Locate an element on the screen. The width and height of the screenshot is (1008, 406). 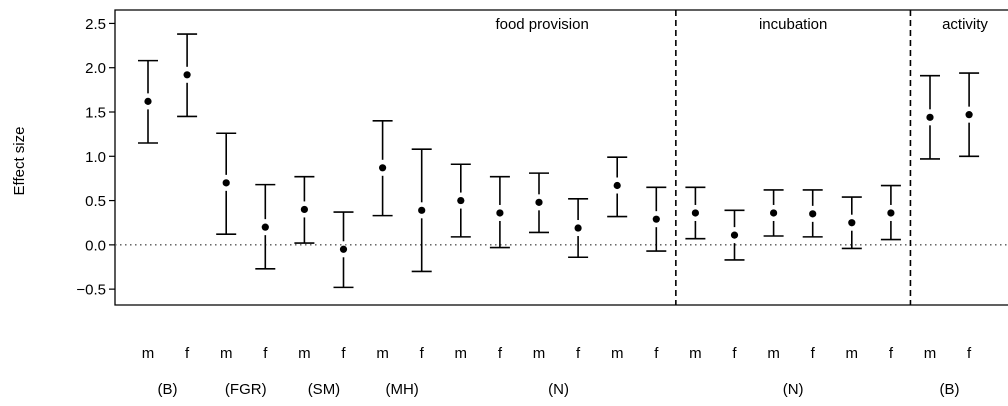
y-tick-label: 2.5 is located at coordinates (95, 24).